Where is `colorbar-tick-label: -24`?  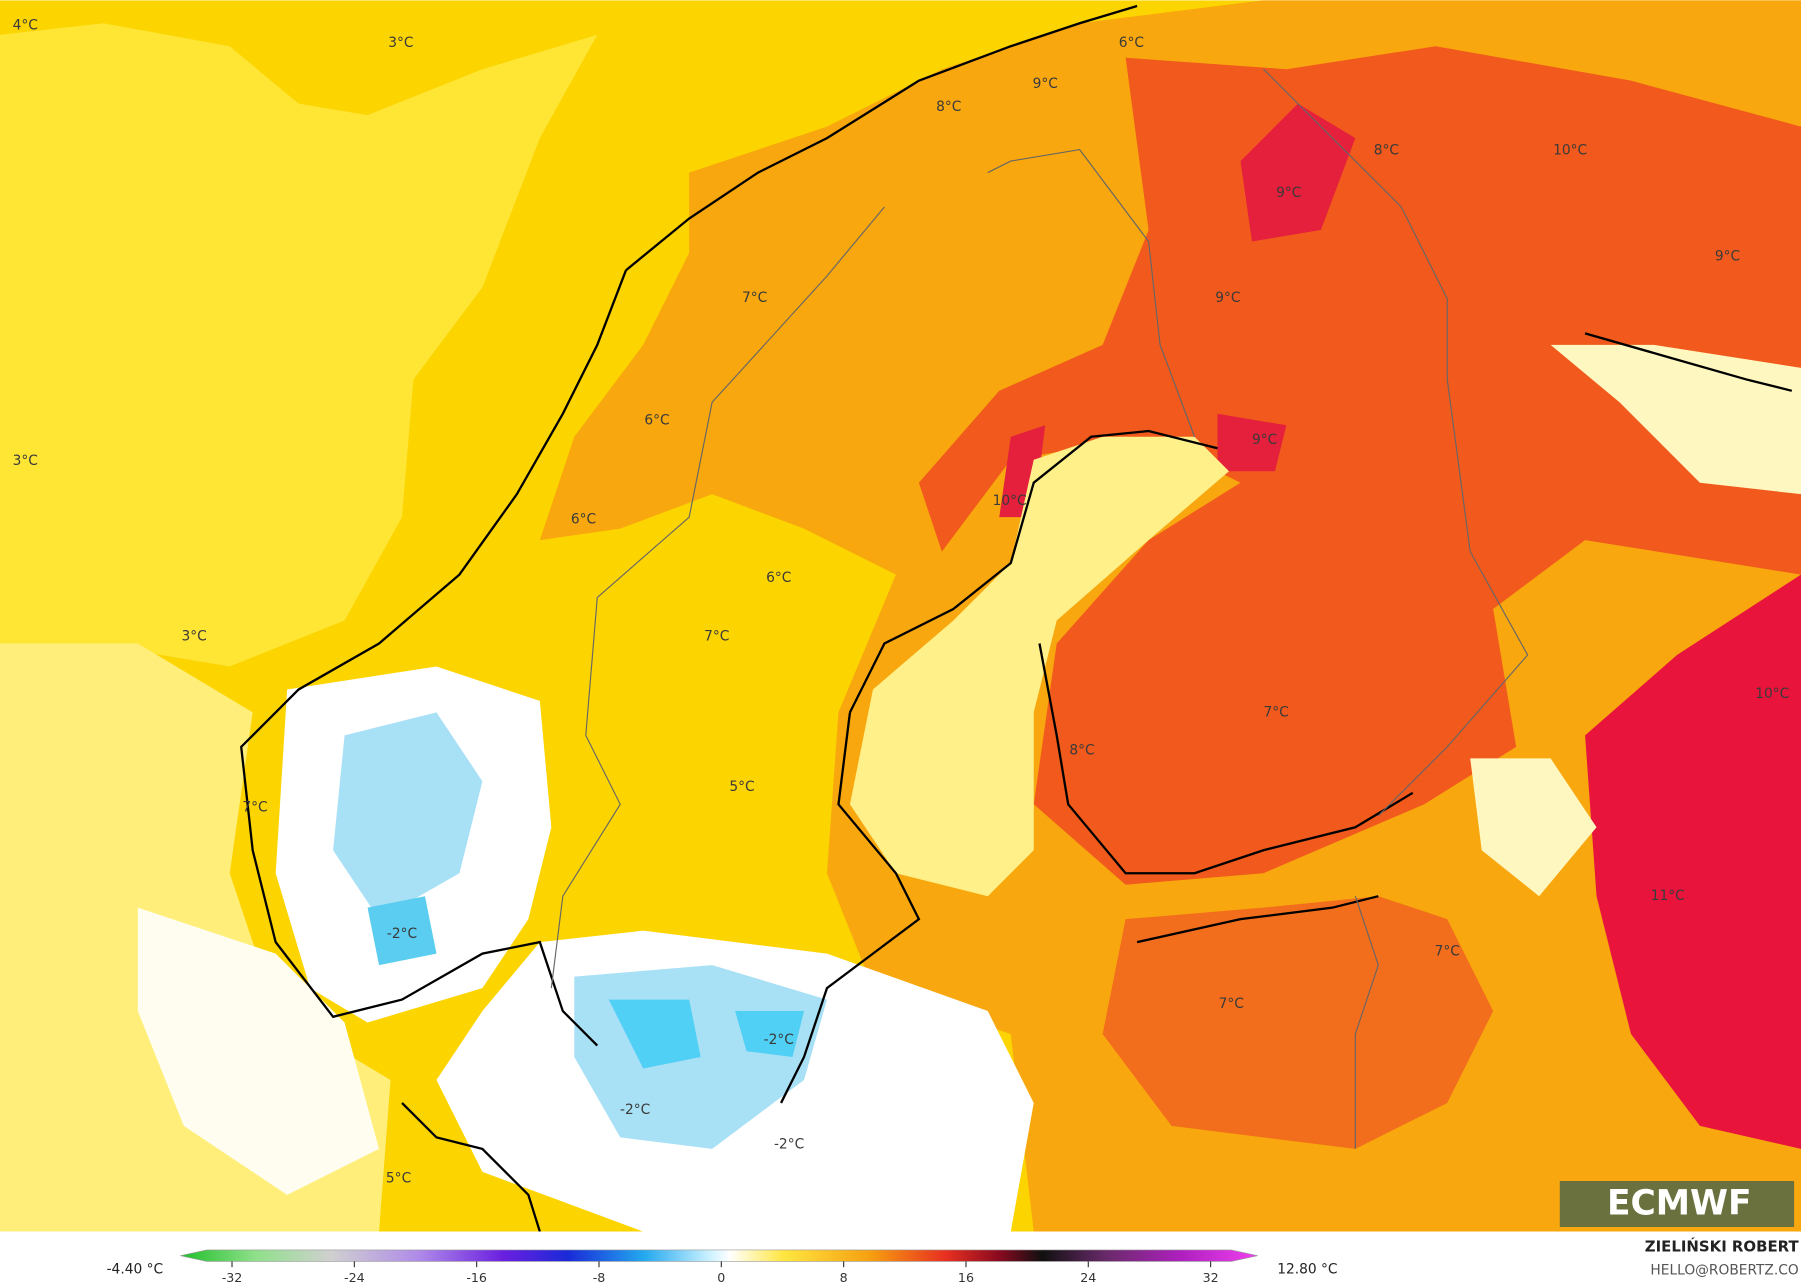 colorbar-tick-label: -24 is located at coordinates (354, 1277).